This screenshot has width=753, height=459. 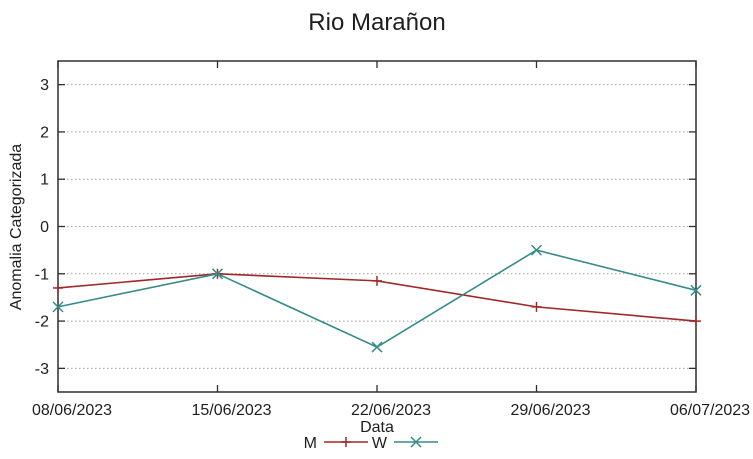 I want to click on x-tick-label: 29/06/2023, so click(x=550, y=410).